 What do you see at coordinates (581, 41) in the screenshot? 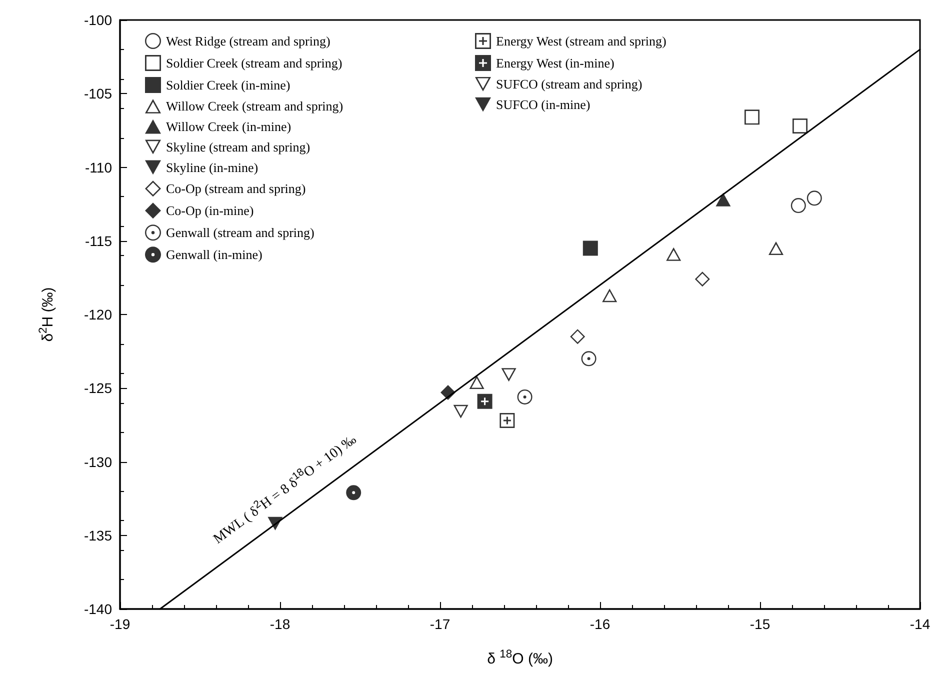
I see `legend-label: Energy West (stream and spring)` at bounding box center [581, 41].